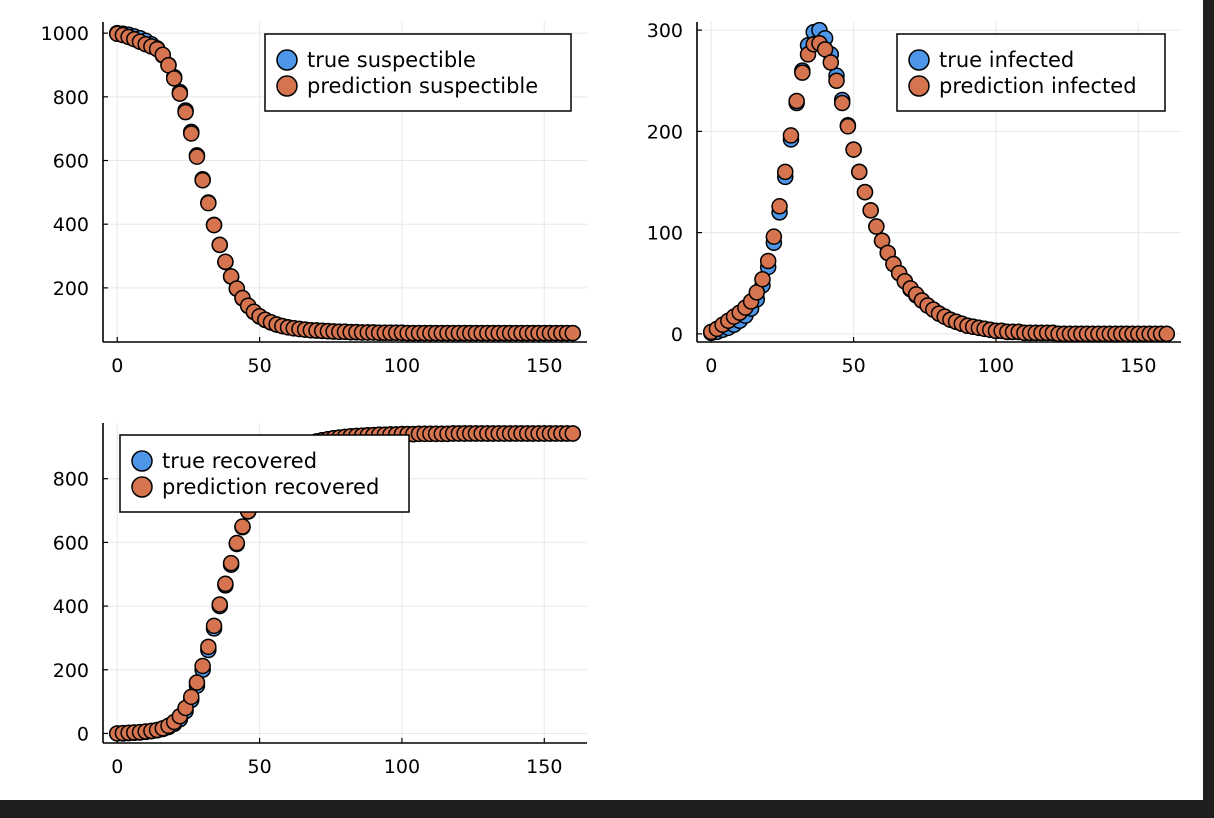 The height and width of the screenshot is (818, 1214). What do you see at coordinates (1038, 86) in the screenshot?
I see `legend-label: prediction infected` at bounding box center [1038, 86].